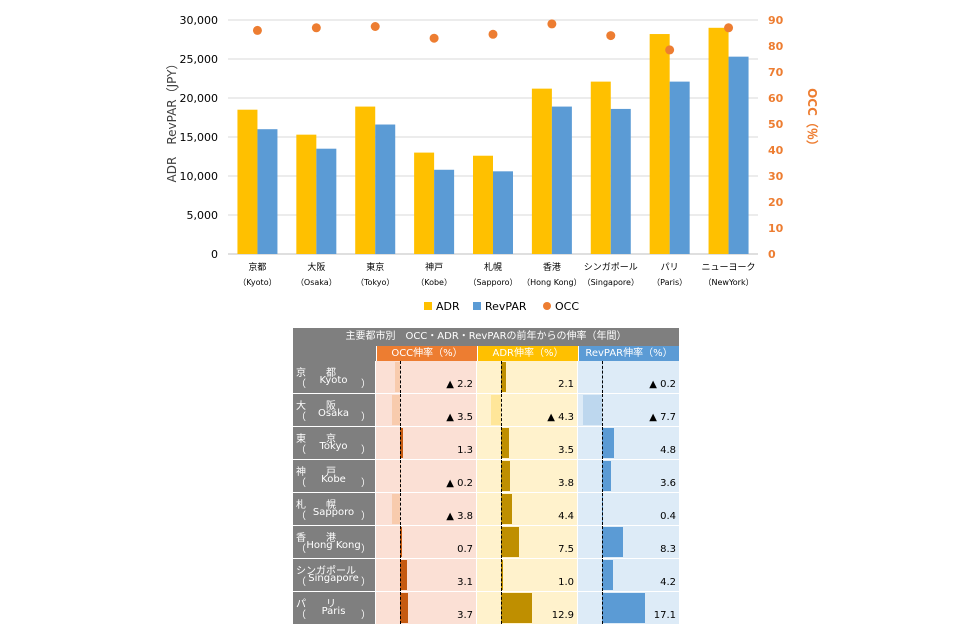  I want to click on city-name-jp: 札 幌, so click(316, 505).